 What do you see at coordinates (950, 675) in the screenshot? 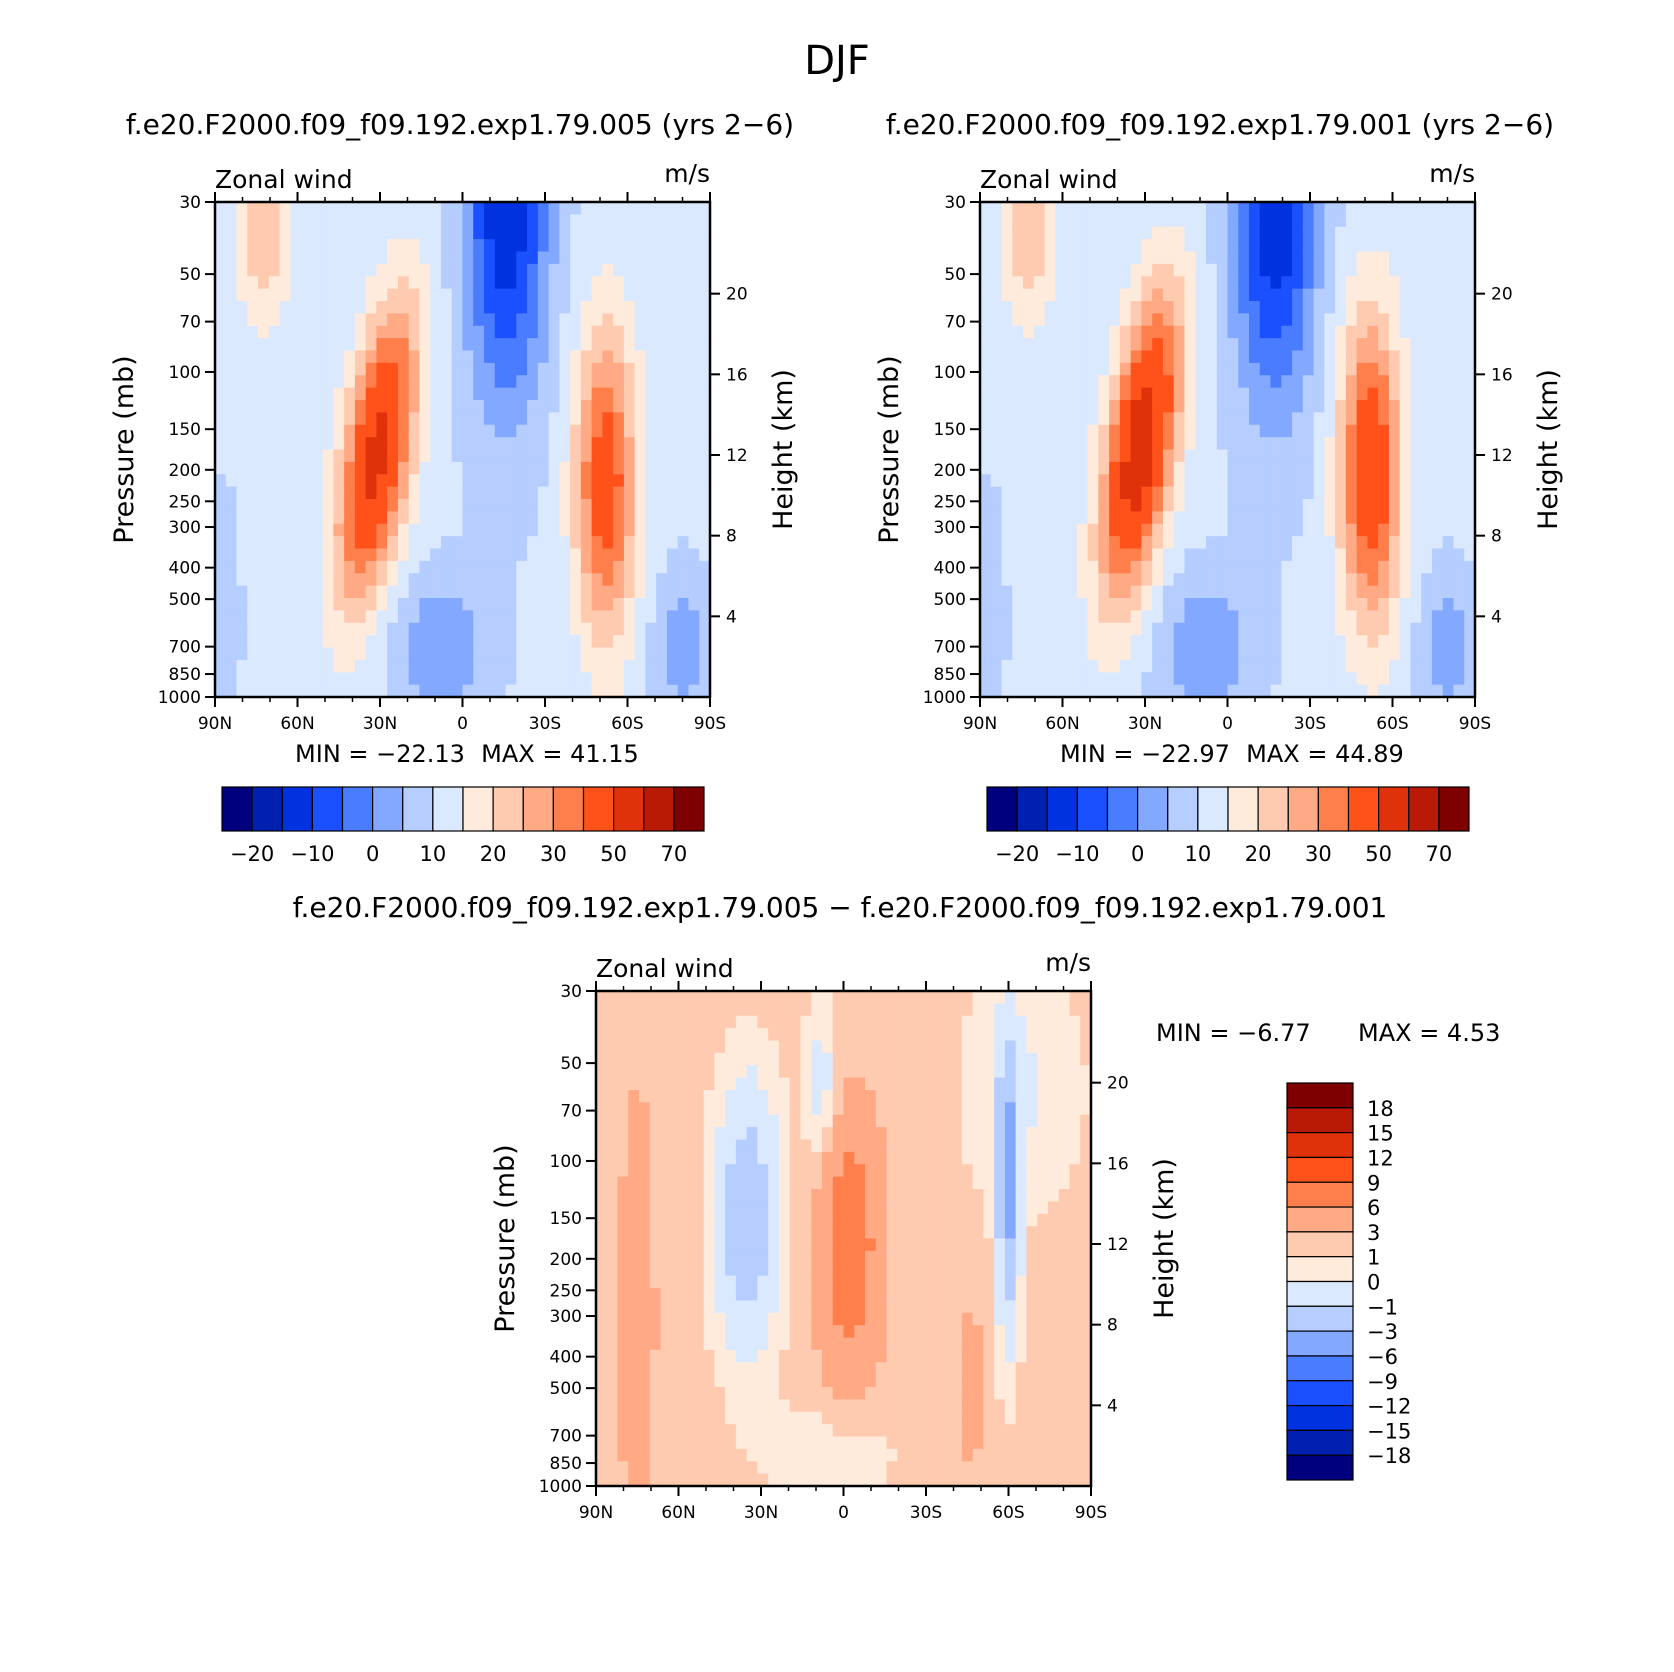
I see `y-tick-label: 850` at bounding box center [950, 675].